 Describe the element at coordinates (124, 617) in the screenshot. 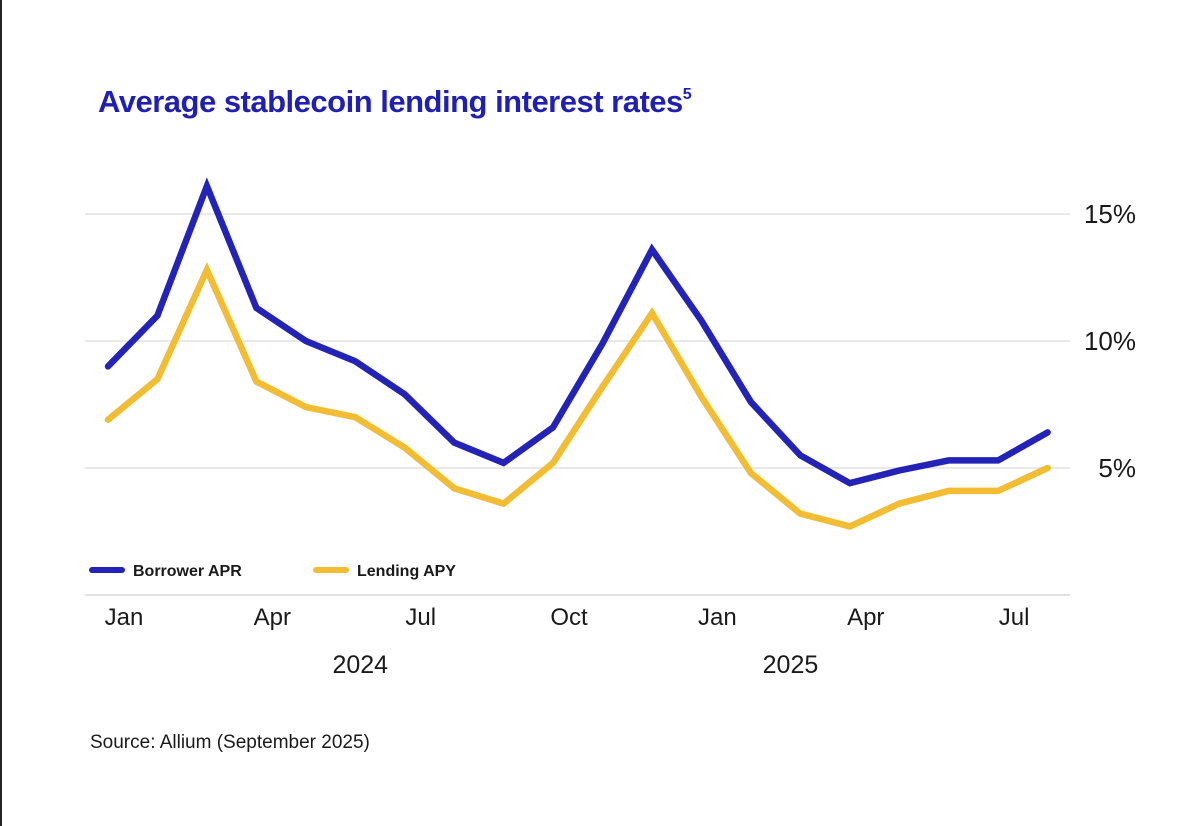

I see `x-tick-label-jan-0: Jan` at that location.